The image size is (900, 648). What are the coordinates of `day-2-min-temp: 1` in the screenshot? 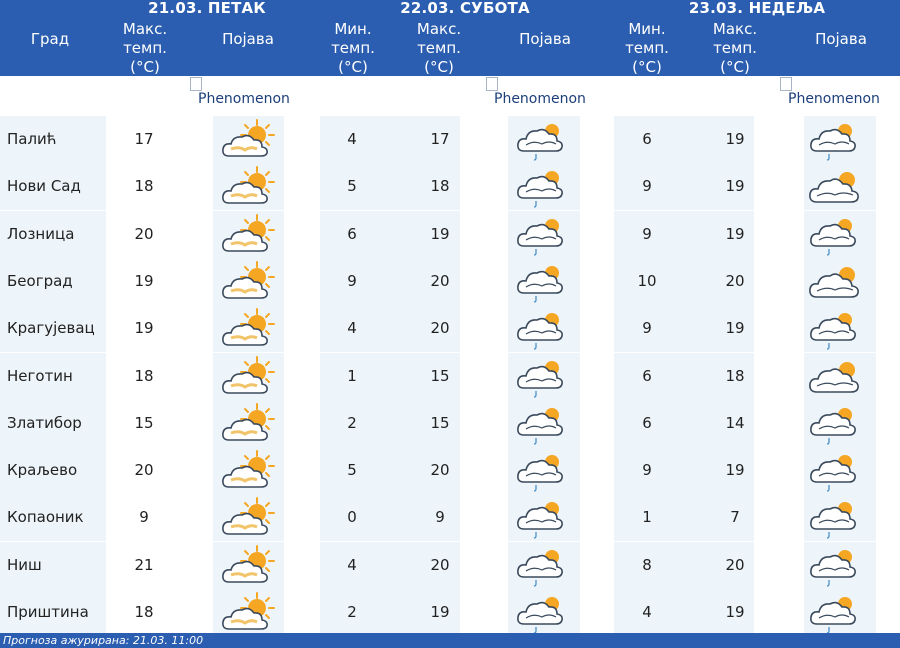 It's located at (352, 375).